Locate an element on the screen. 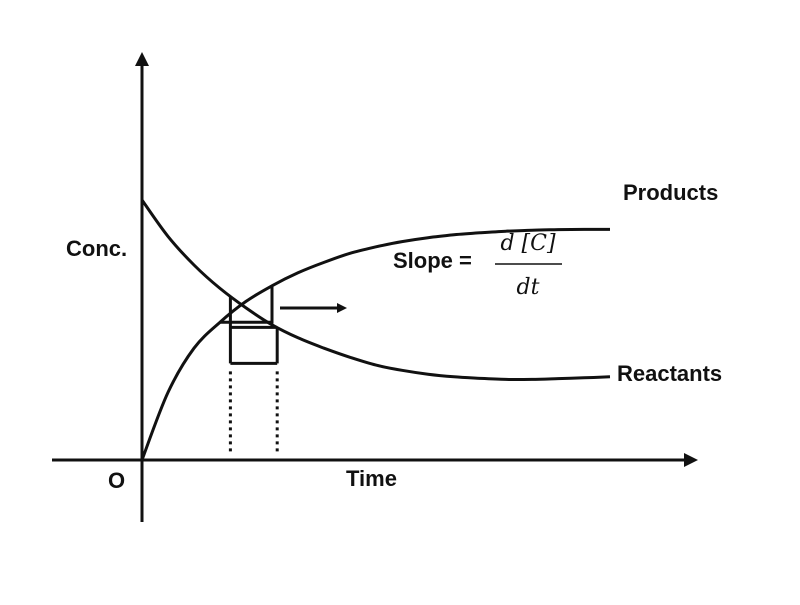  reactants-label: Reactants is located at coordinates (669, 373).